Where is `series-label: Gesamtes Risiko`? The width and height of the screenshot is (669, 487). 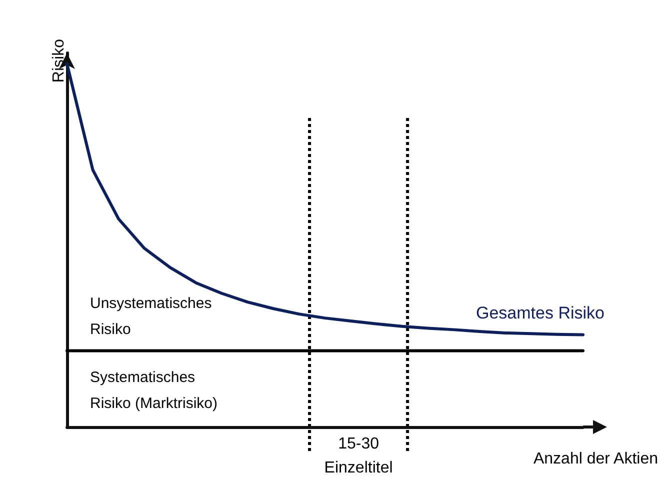
series-label: Gesamtes Risiko is located at coordinates (540, 312).